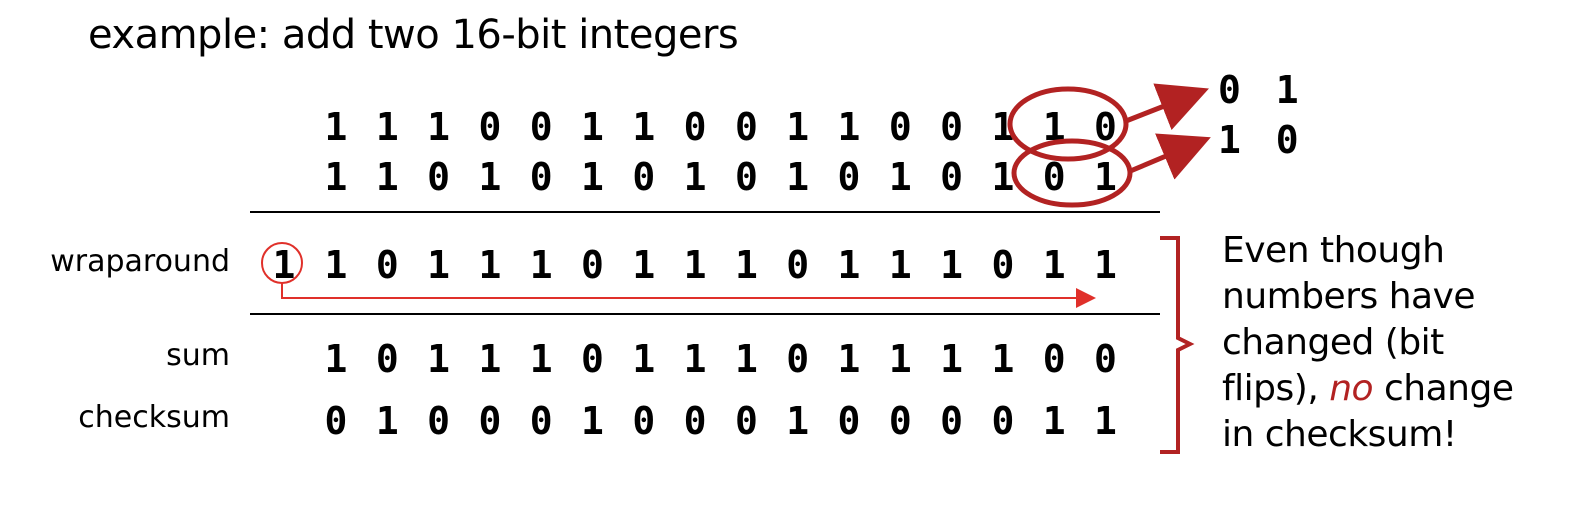 The height and width of the screenshot is (526, 1592). Describe the element at coordinates (1003, 177) in the screenshot. I see `bit-b-13: 1` at that location.